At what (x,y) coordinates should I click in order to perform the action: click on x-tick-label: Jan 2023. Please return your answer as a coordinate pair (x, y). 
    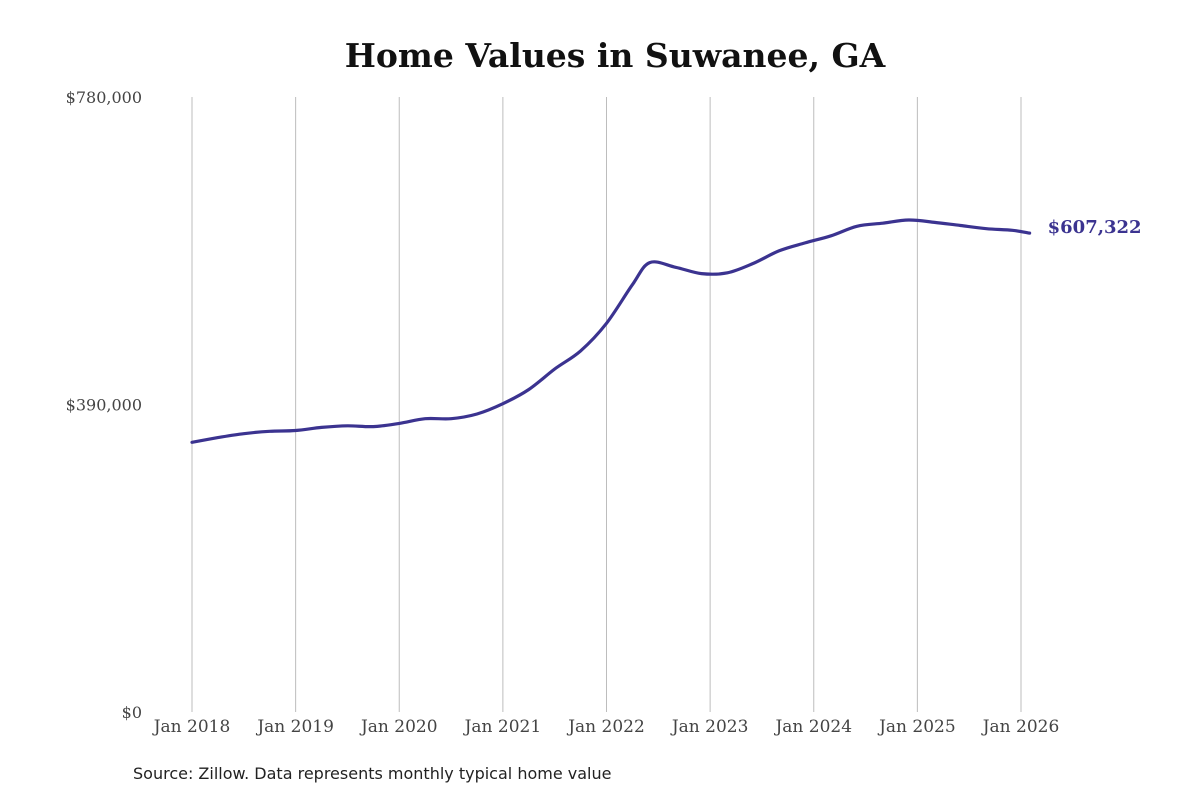
    Looking at the image, I should click on (709, 727).